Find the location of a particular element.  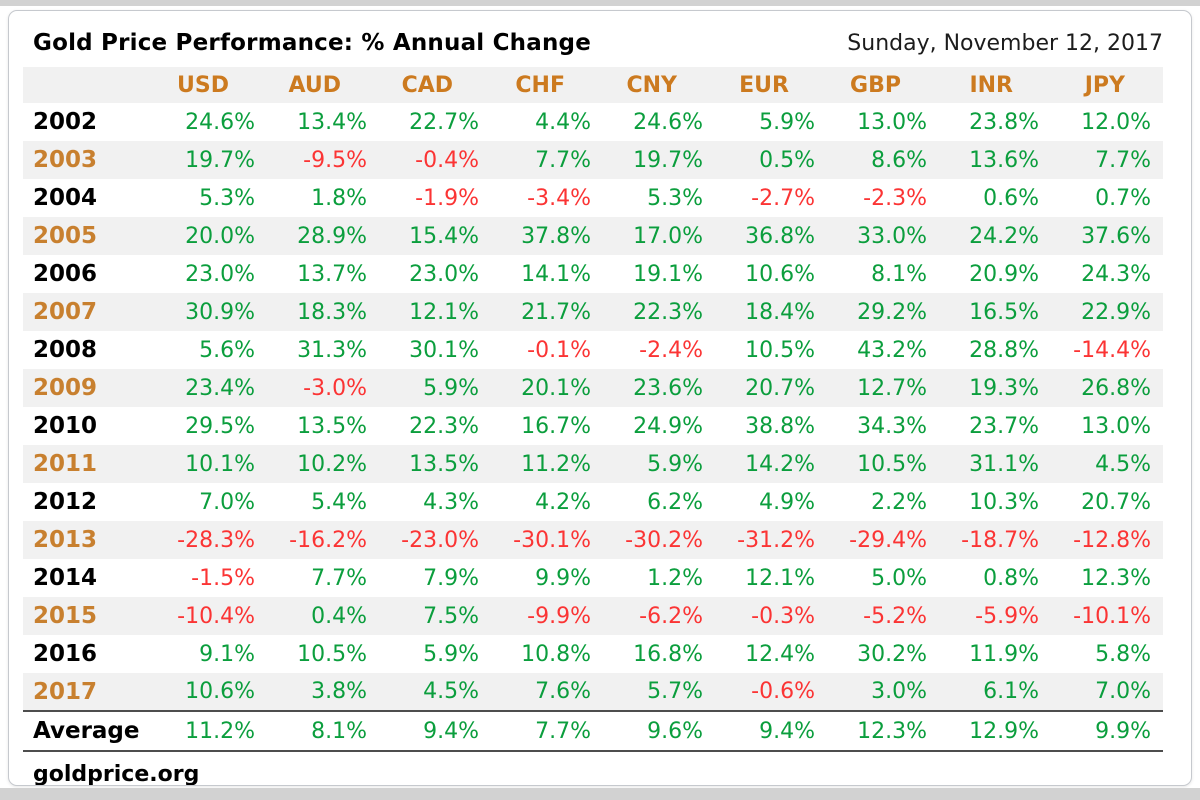

value-cell: -10.4% is located at coordinates (216, 616).